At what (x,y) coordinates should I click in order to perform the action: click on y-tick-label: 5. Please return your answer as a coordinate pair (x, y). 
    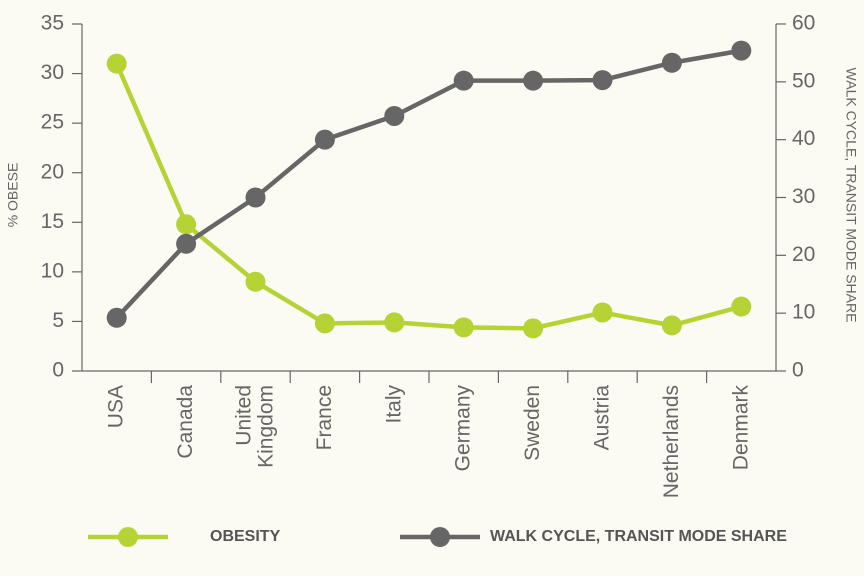
    Looking at the image, I should click on (58, 320).